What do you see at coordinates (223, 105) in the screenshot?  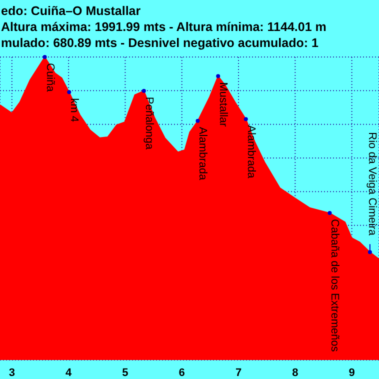 I see `annotation: Mustallar` at bounding box center [223, 105].